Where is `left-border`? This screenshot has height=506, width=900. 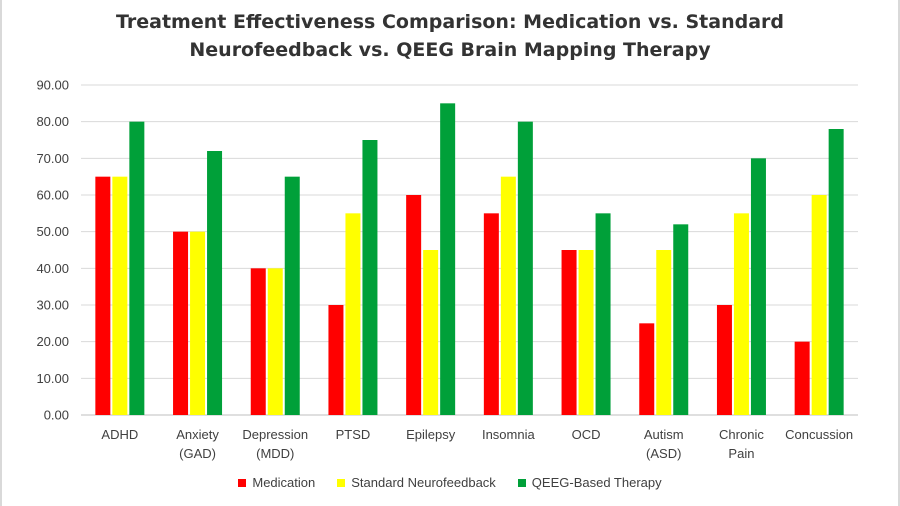
left-border is located at coordinates (1, 253).